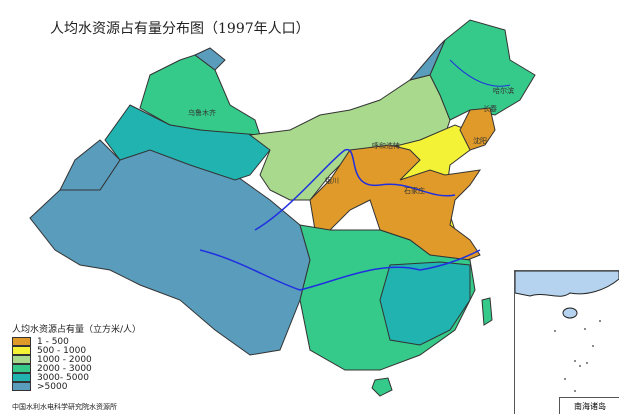 This screenshot has width=619, height=414. I want to click on city-label: 哈尔滨, so click(503, 91).